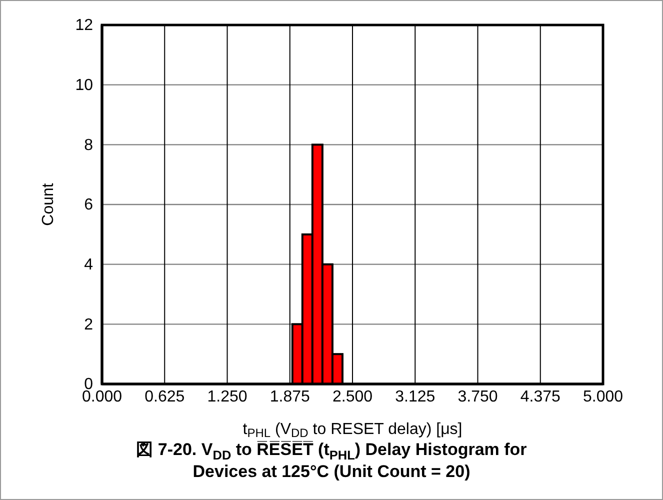  I want to click on y-tick-label: 4, so click(89, 265).